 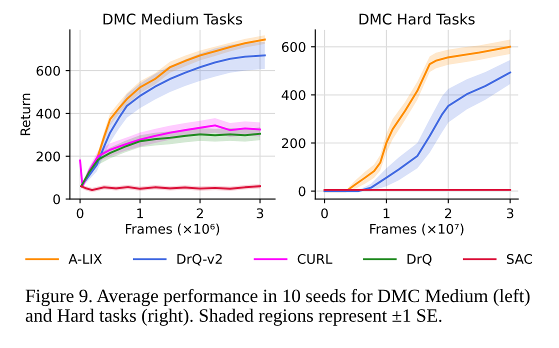 I want to click on caption: Figure 9. Average performance in 10 seeds for DMC Medium (left) and Hard tasks (right). Shaded regions represent ±1 SE., so click(x=278, y=307).